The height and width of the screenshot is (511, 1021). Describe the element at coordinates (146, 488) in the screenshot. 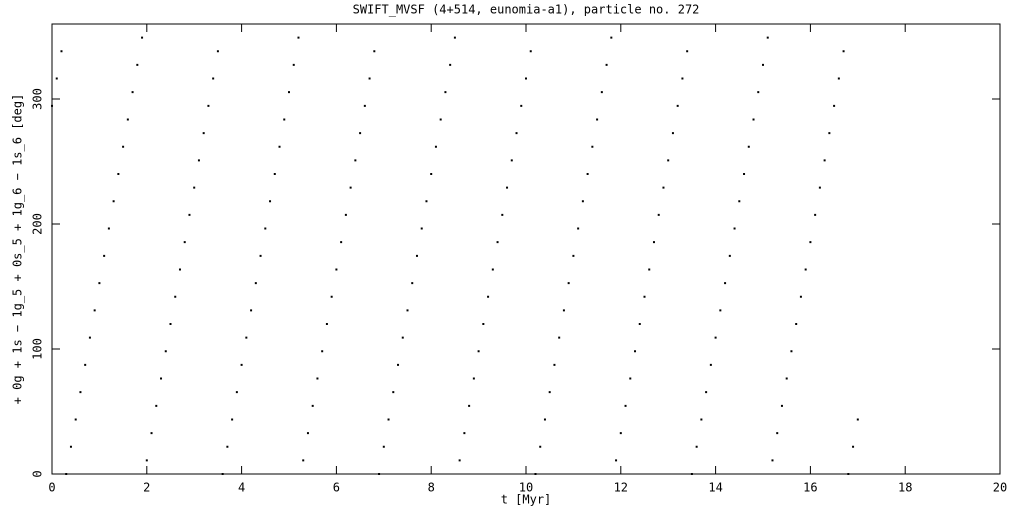

I see `x-tick-label: 2` at that location.